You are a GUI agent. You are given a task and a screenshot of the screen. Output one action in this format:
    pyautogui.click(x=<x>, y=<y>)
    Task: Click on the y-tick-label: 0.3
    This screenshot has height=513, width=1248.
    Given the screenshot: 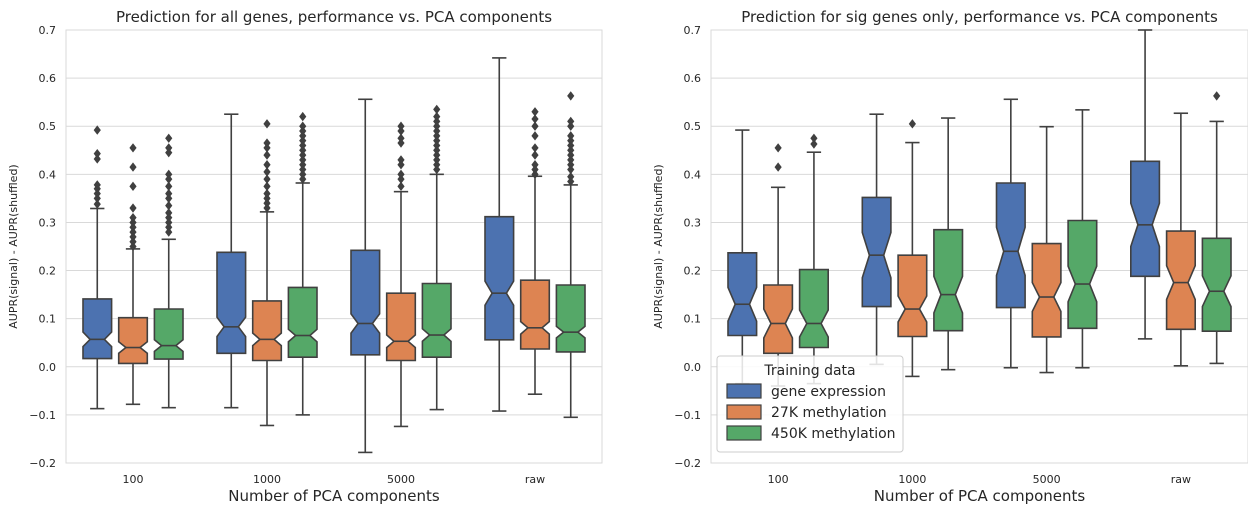 What is the action you would take?
    pyautogui.click(x=48, y=222)
    